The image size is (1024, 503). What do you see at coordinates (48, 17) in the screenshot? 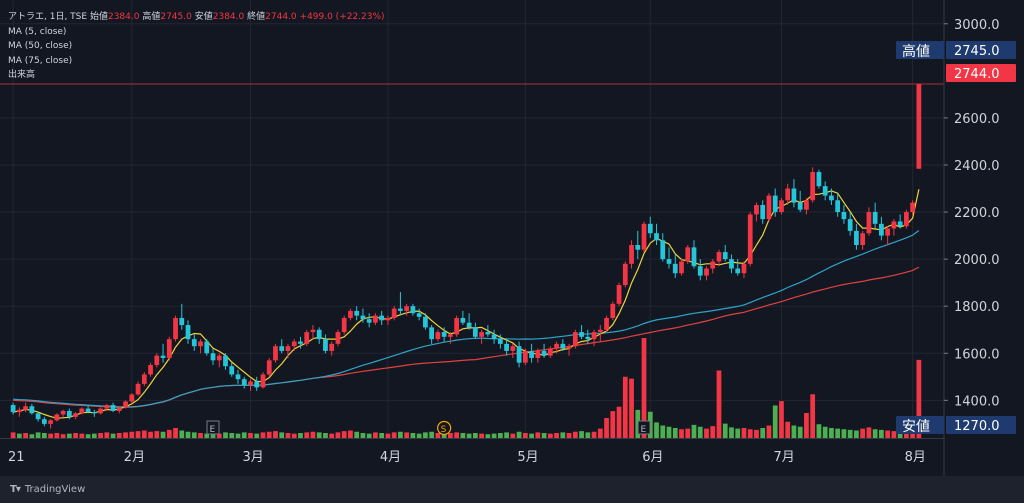
I see `legend-symbol: アトラエ, 1日, TSE` at bounding box center [48, 17].